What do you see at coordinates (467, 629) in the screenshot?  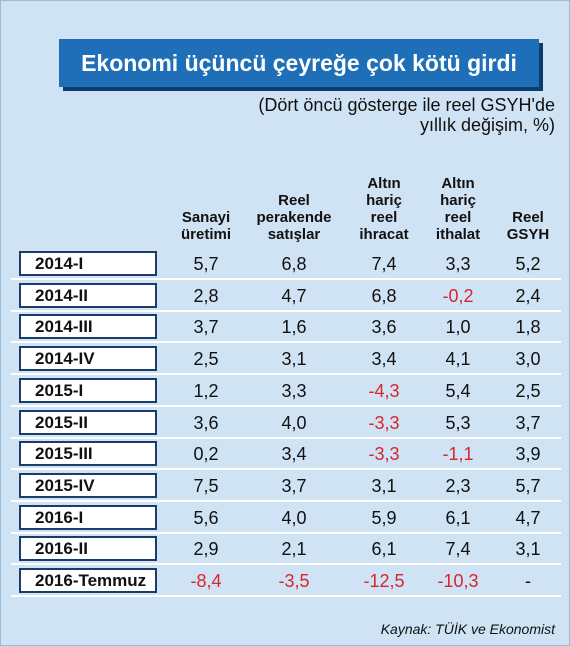 I see `source: Kaynak: TÜİK ve Ekonomist` at bounding box center [467, 629].